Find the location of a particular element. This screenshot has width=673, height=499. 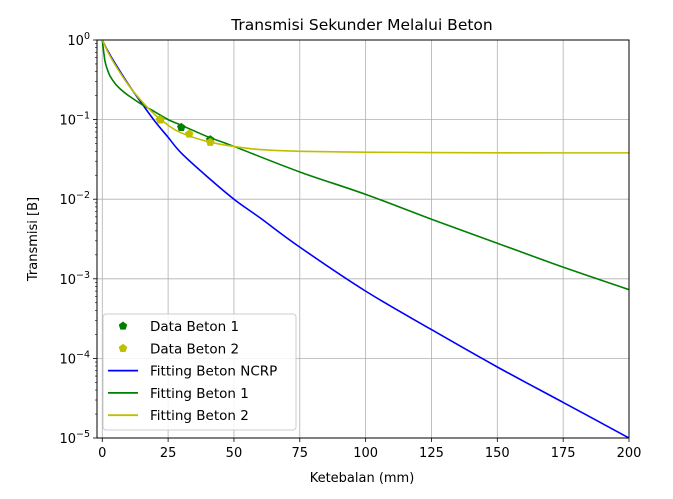

x-tick-label: 150 is located at coordinates (497, 453).